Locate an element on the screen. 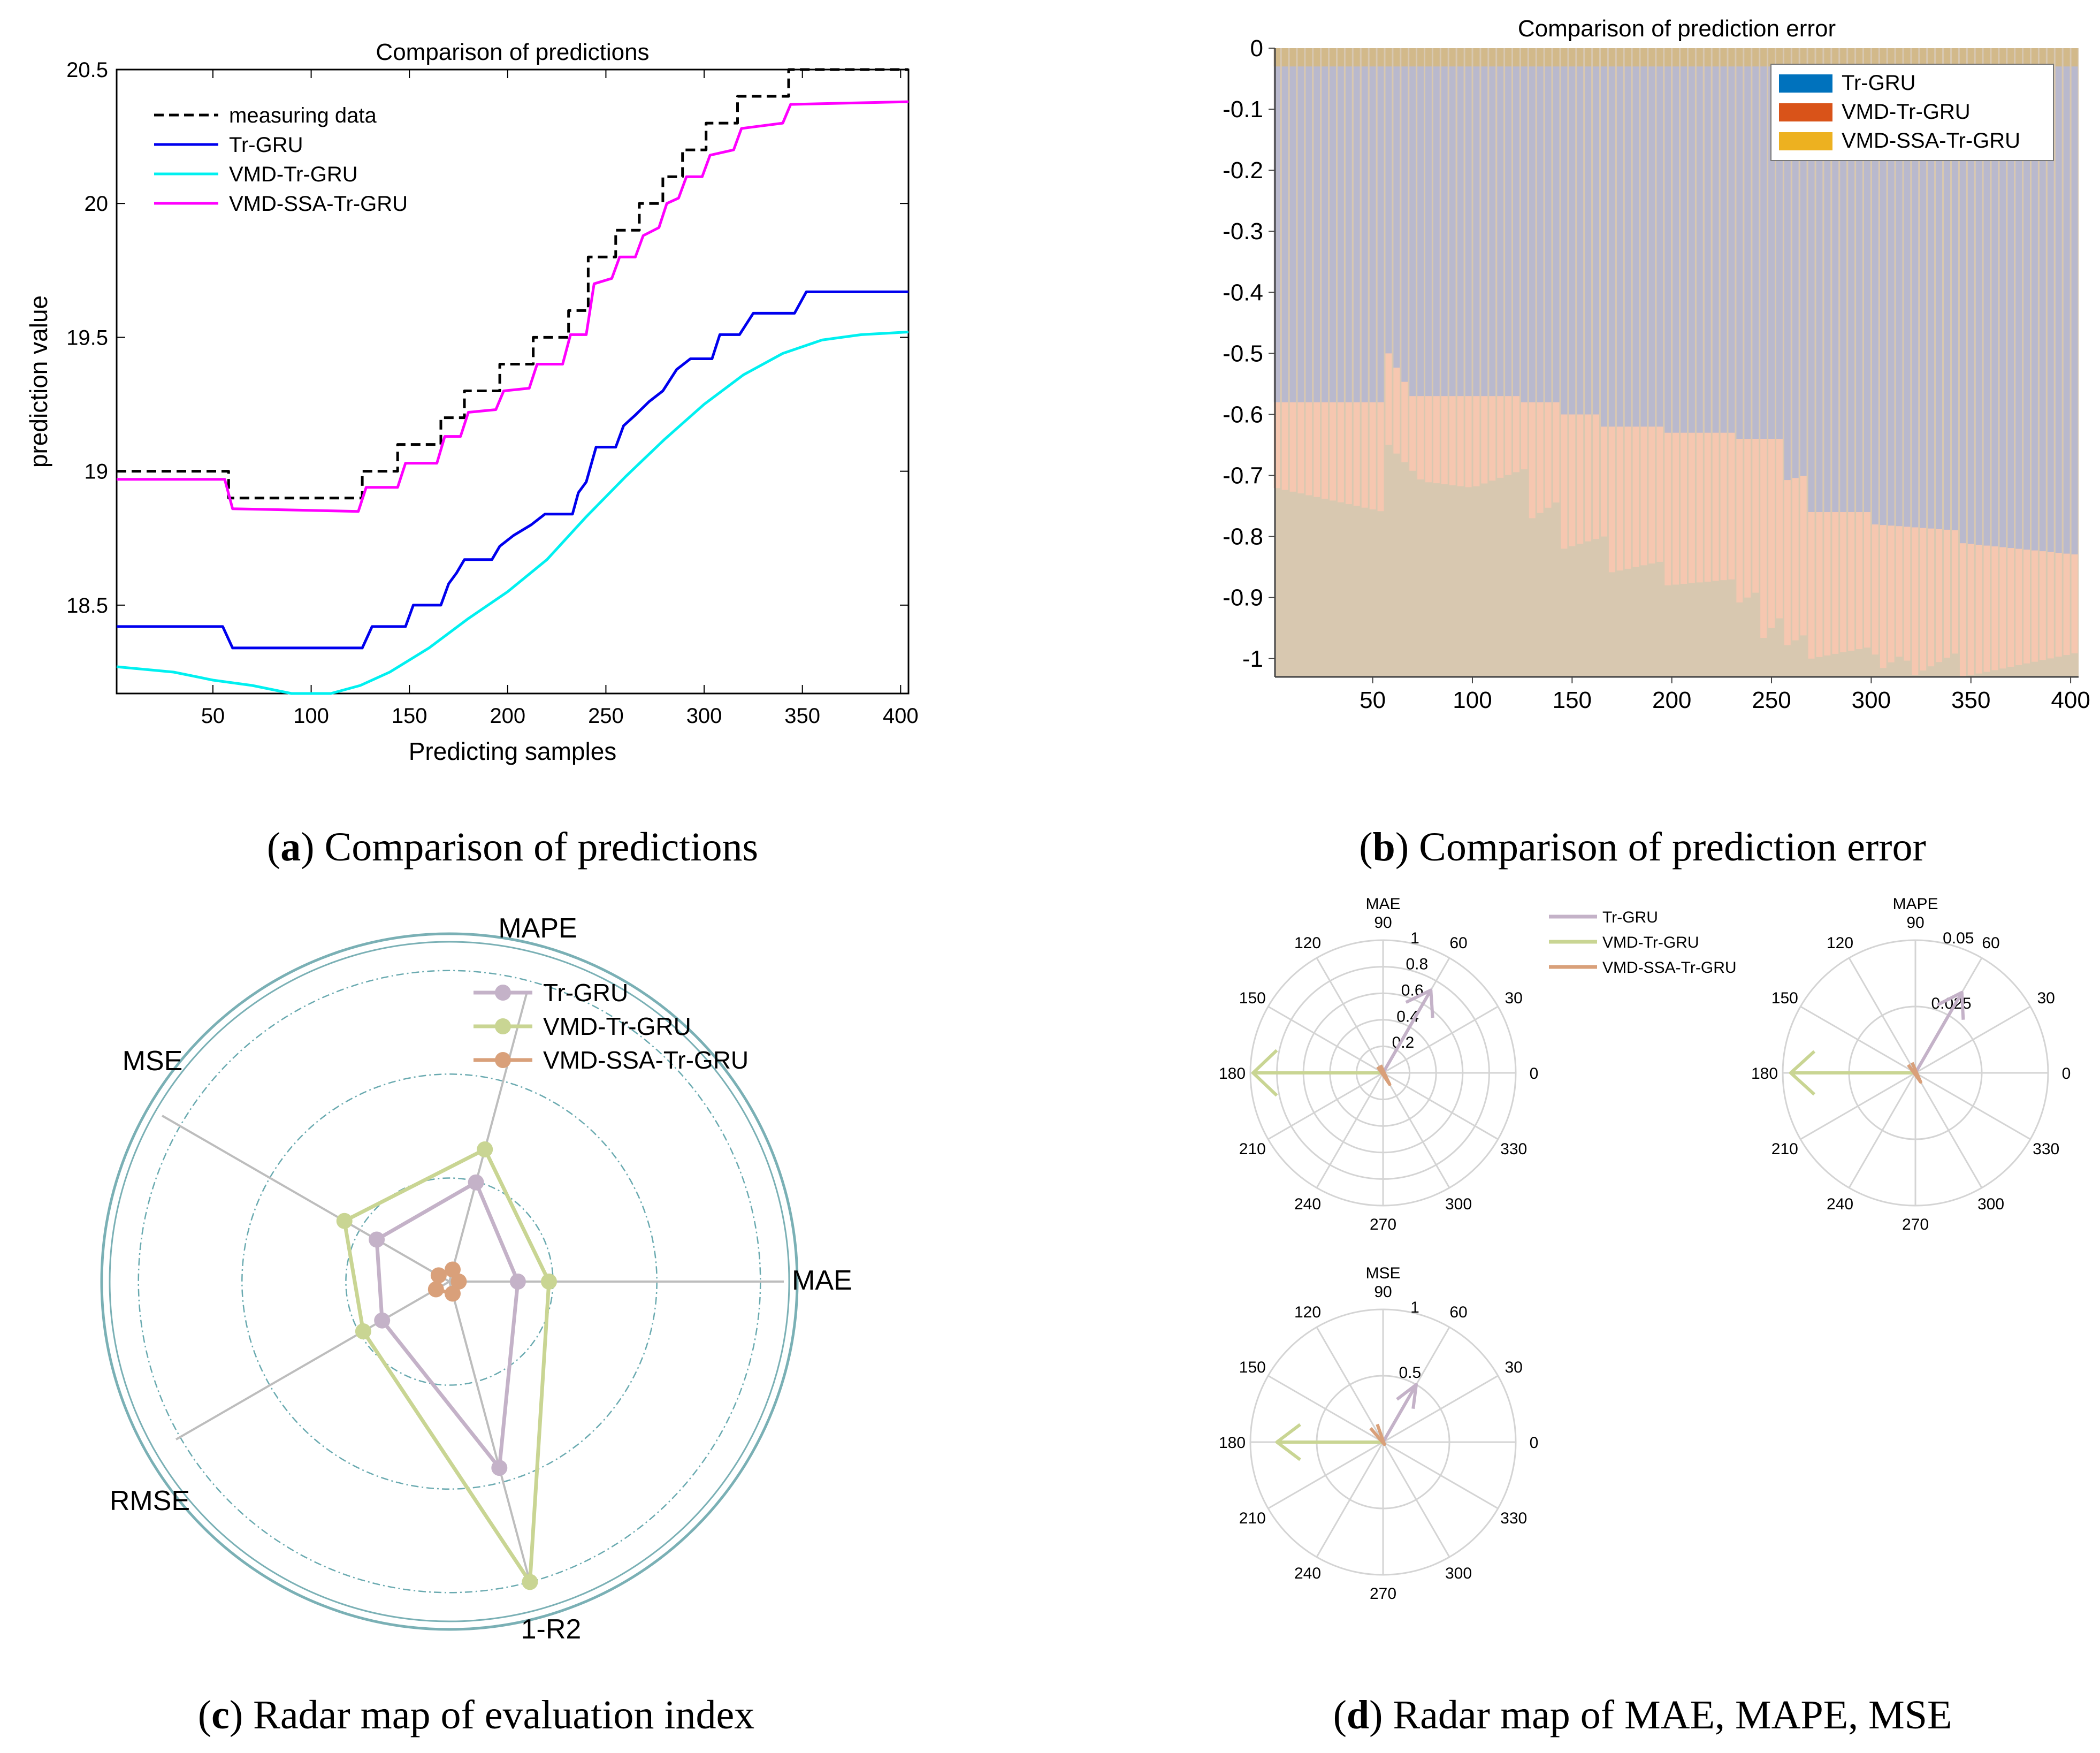 Image resolution: width=2100 pixels, height=1753 pixels. caption-d: (d) Radar map of MAE, MAPE, MSE is located at coordinates (1642, 1715).